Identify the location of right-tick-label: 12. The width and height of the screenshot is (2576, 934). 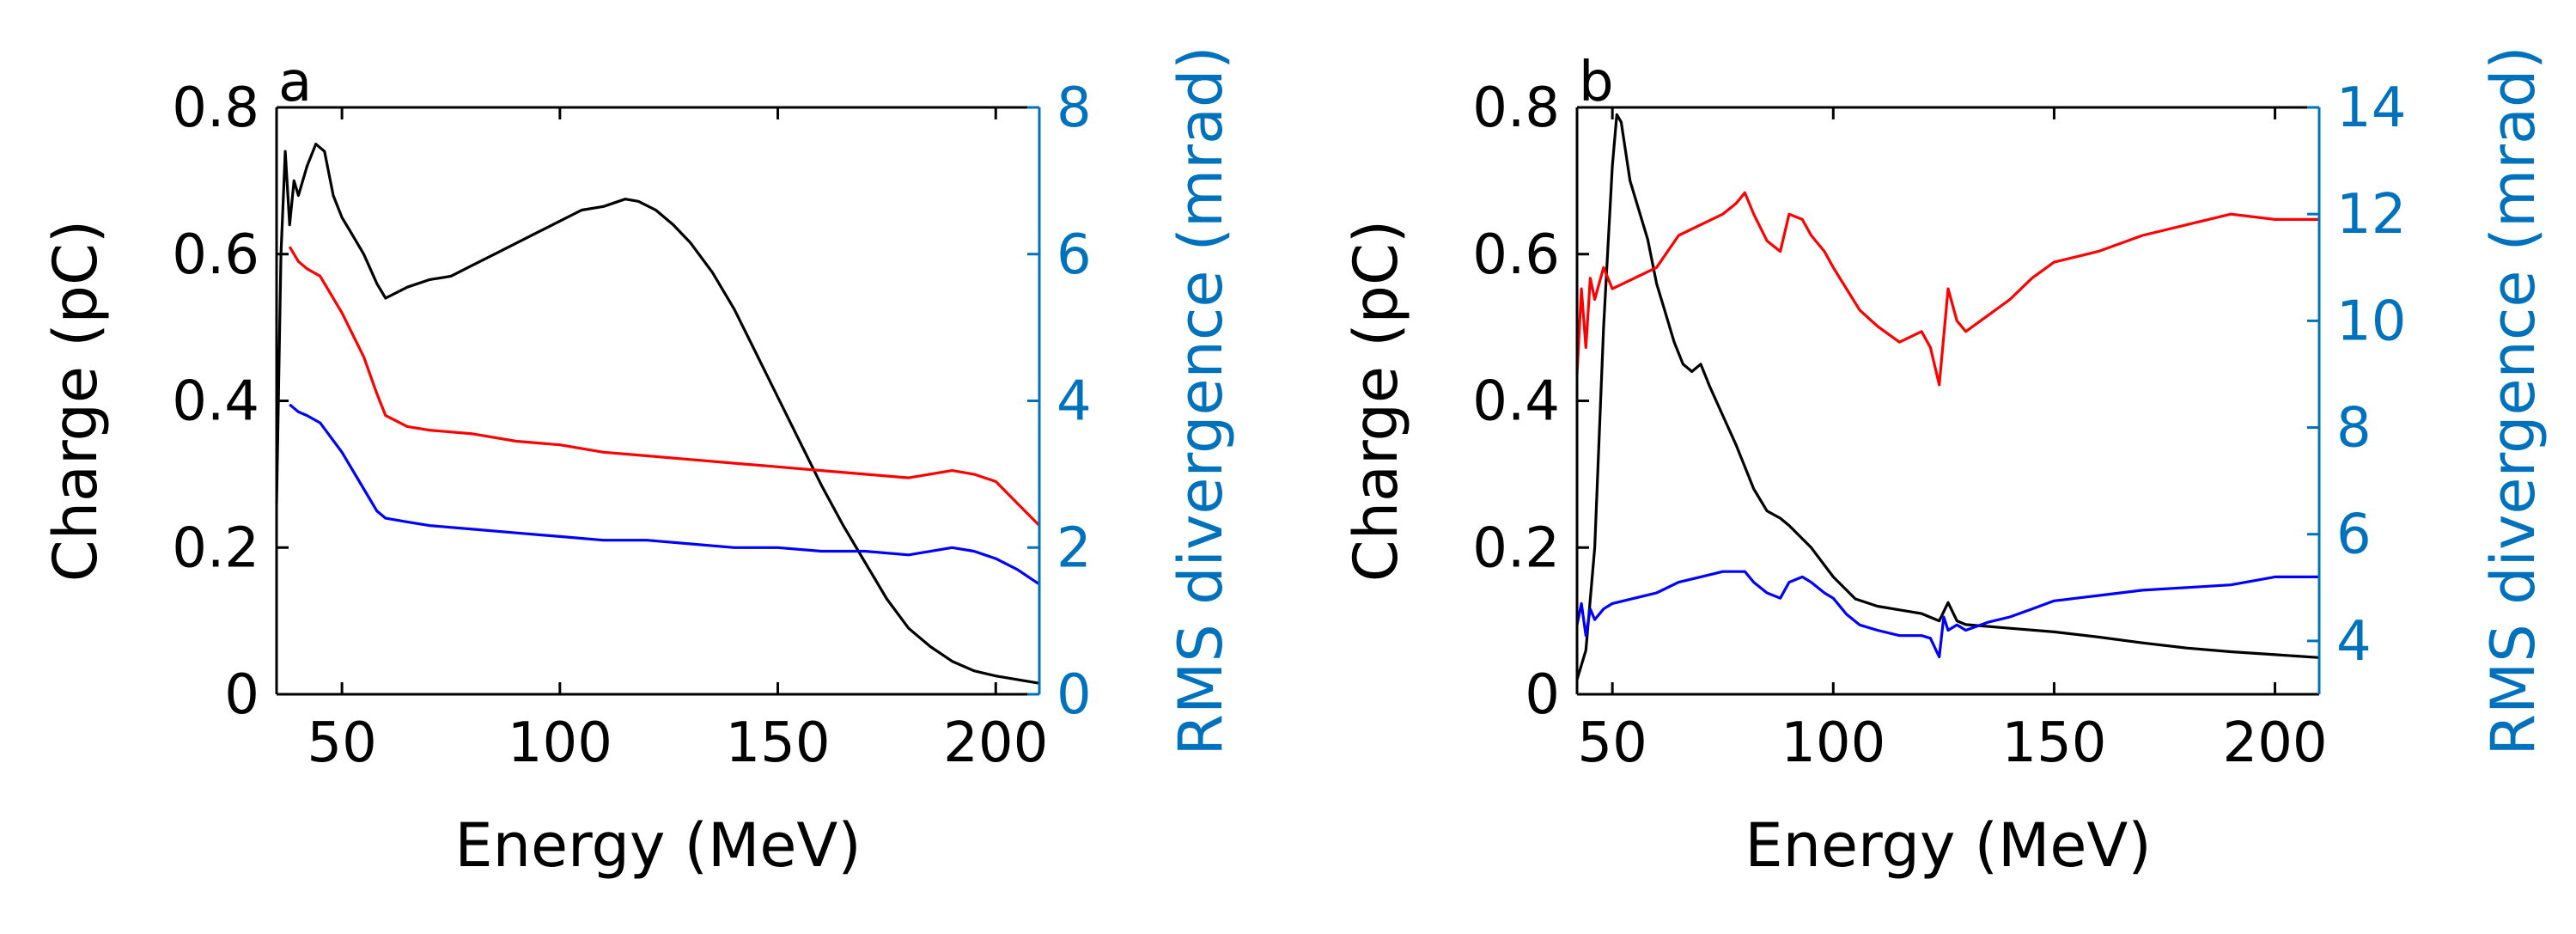
(2371, 215).